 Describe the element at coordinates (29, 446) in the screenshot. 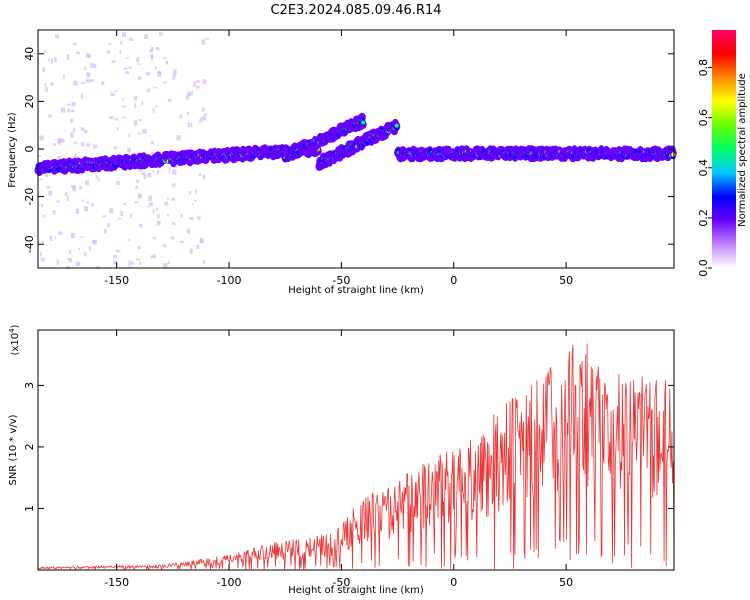

I see `snr-y-tick-label: 2` at that location.